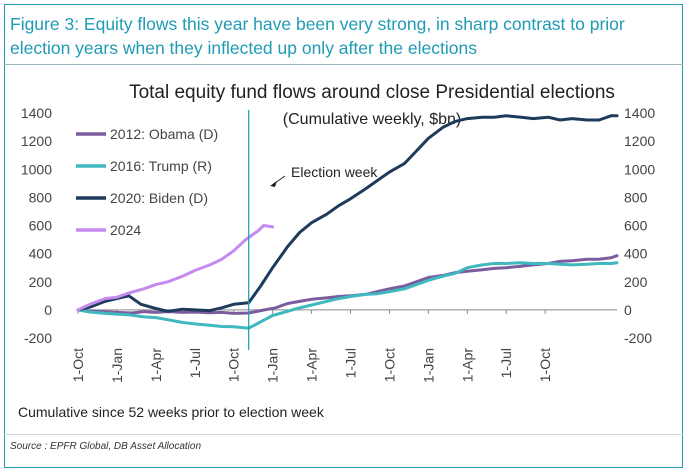 This screenshot has height=475, width=689. Describe the element at coordinates (334, 172) in the screenshot. I see `annotation-label: Election week` at that location.